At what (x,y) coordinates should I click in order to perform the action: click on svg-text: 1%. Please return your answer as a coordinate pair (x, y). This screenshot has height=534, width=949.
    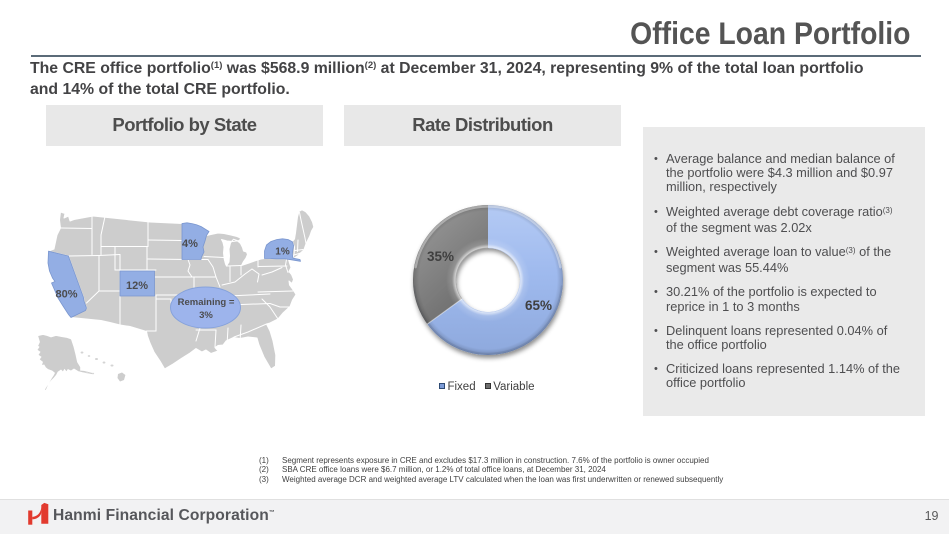
    Looking at the image, I should click on (282, 252).